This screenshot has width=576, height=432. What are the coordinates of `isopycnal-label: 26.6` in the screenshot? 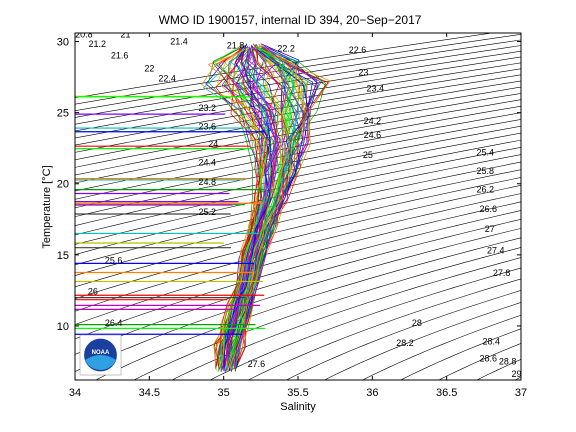 It's located at (489, 209).